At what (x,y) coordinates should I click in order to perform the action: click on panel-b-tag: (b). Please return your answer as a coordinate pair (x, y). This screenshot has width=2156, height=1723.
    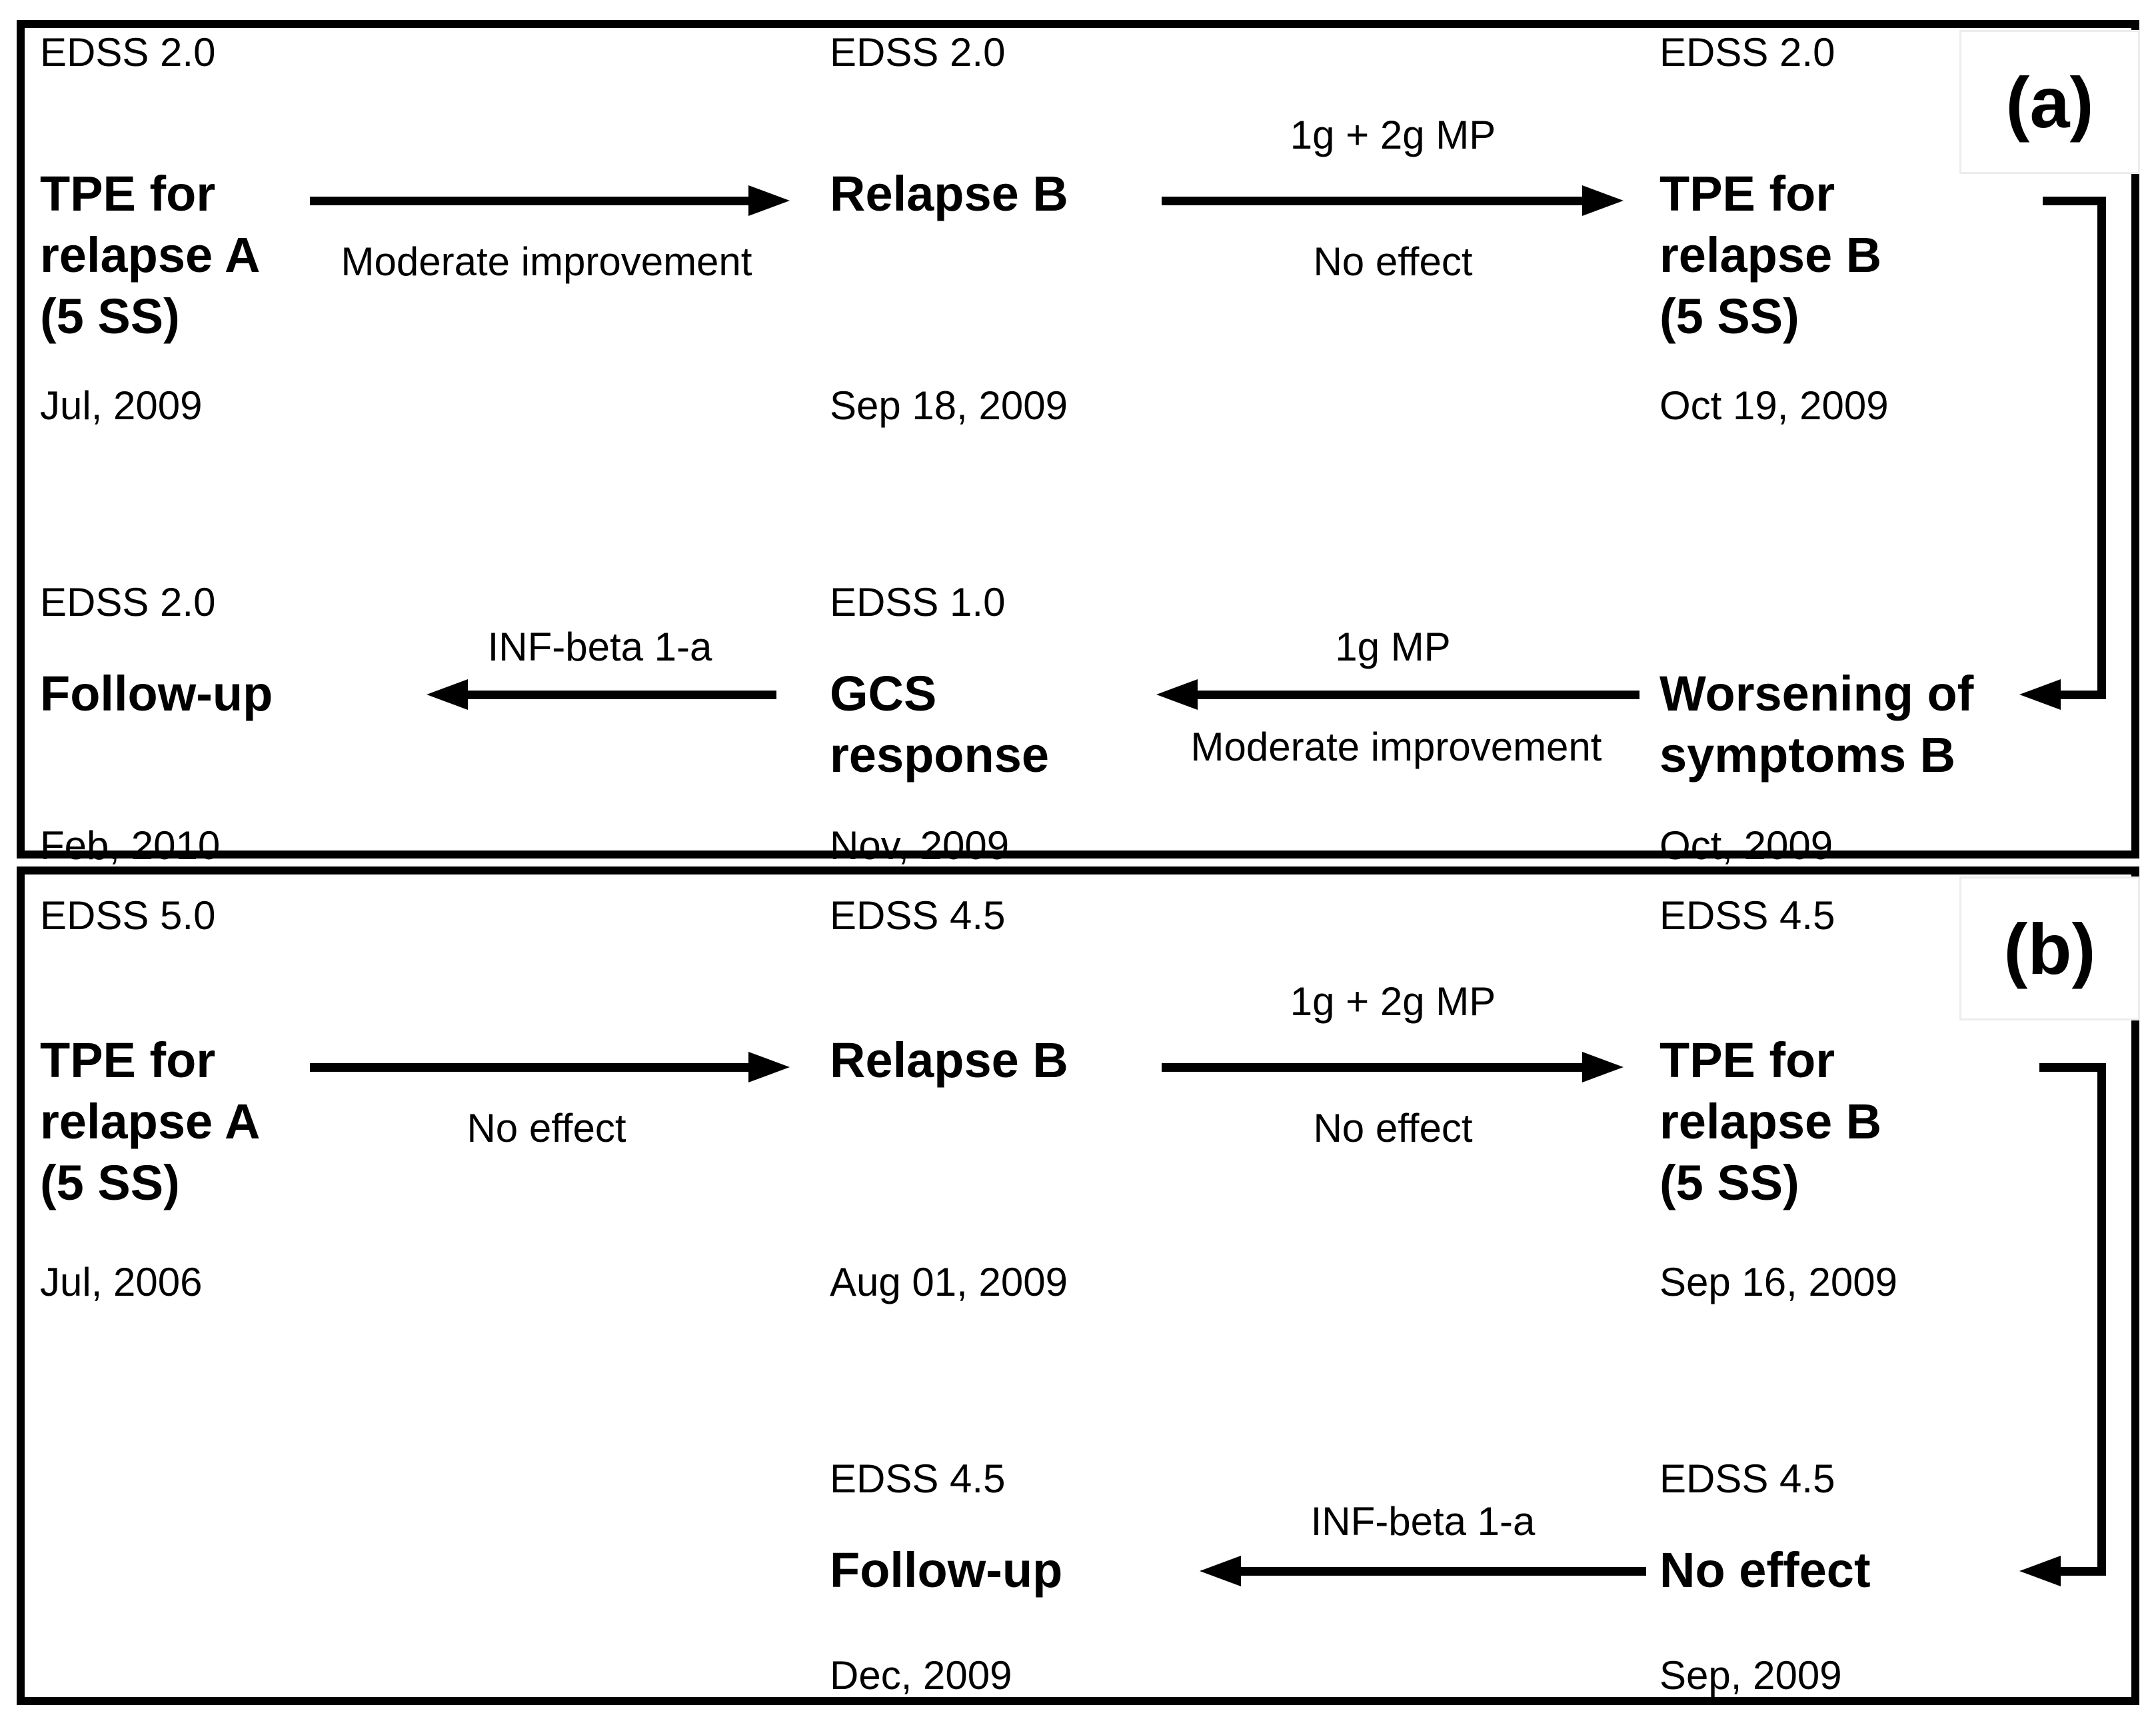
    Looking at the image, I should click on (2049, 948).